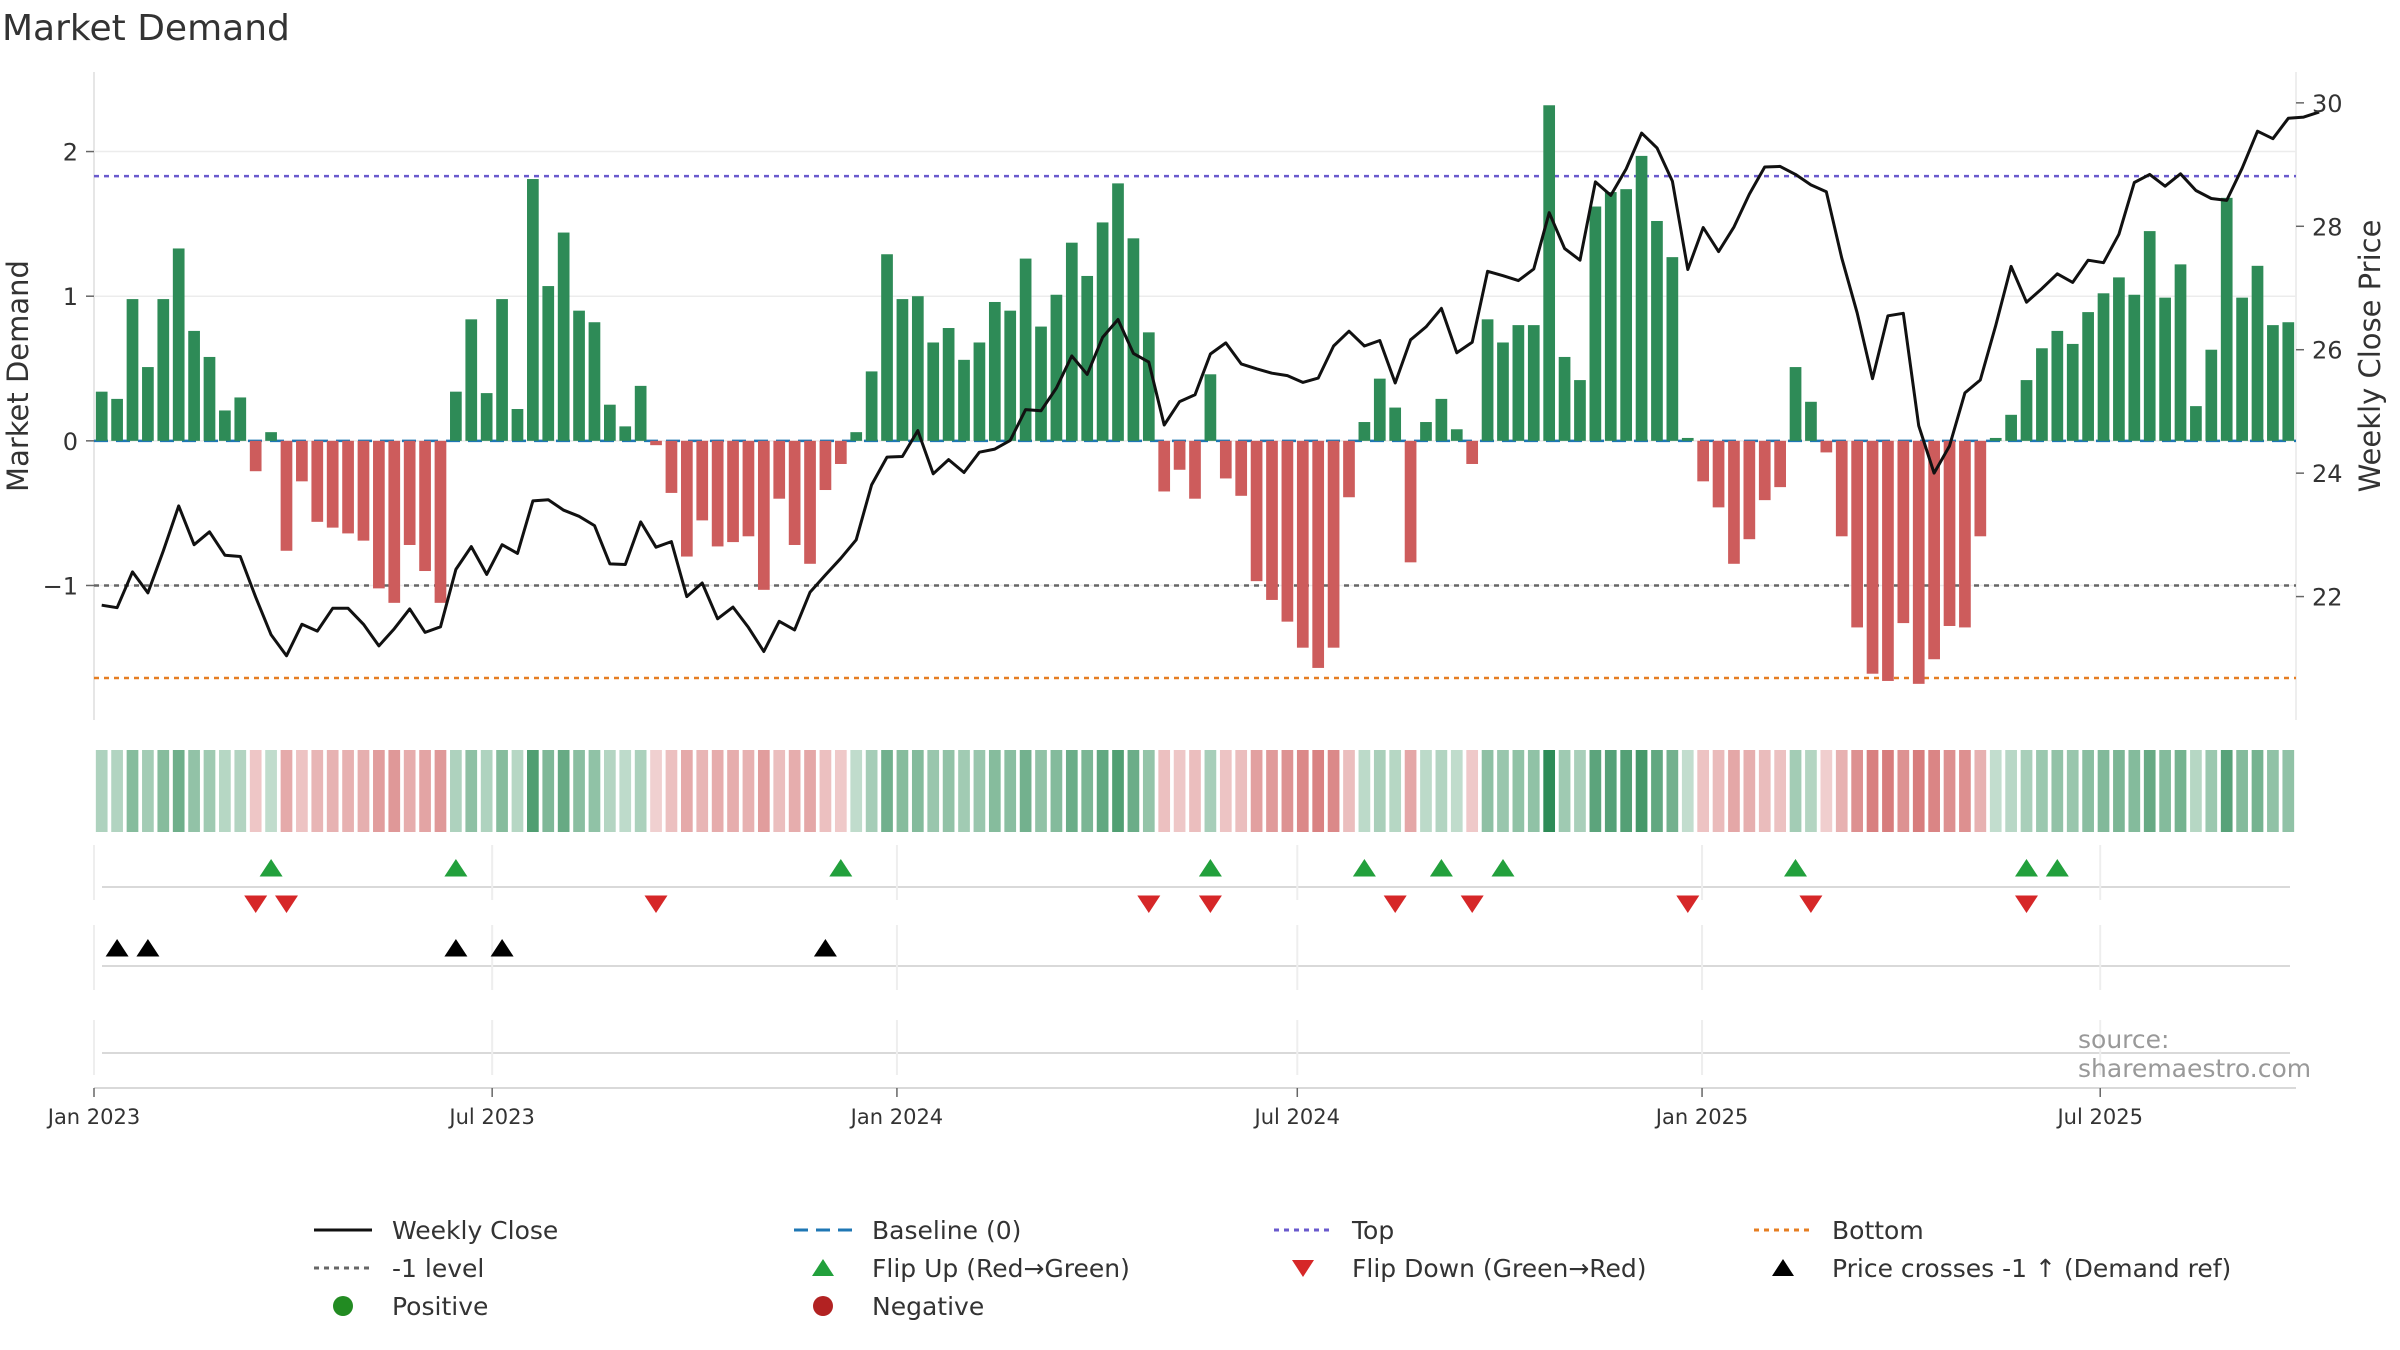 The width and height of the screenshot is (2400, 1350). Describe the element at coordinates (2327, 474) in the screenshot. I see `right-y-tick-label: 24` at that location.